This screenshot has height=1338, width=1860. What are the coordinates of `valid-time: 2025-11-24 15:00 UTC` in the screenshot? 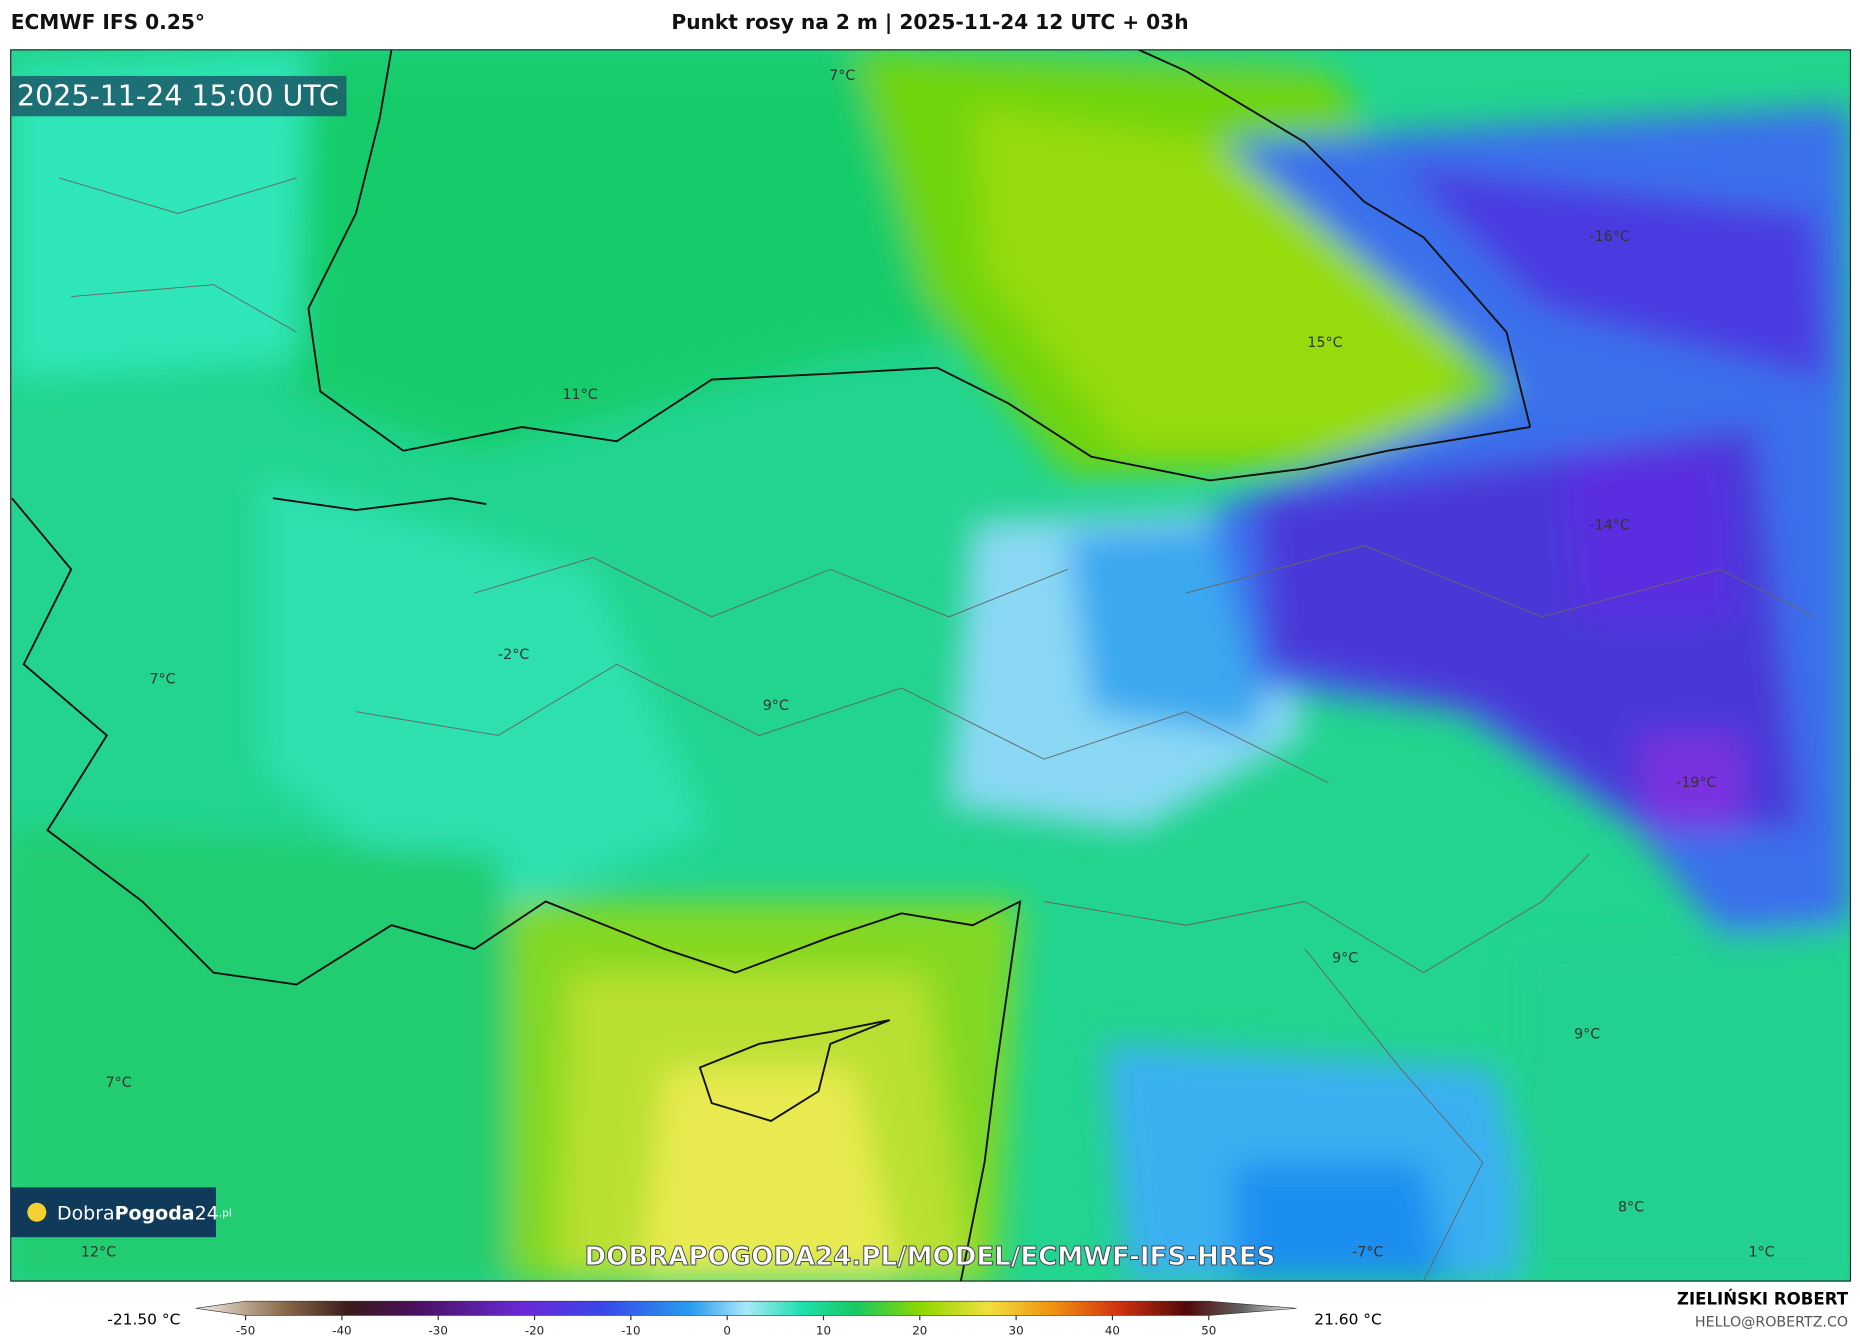 It's located at (178, 95).